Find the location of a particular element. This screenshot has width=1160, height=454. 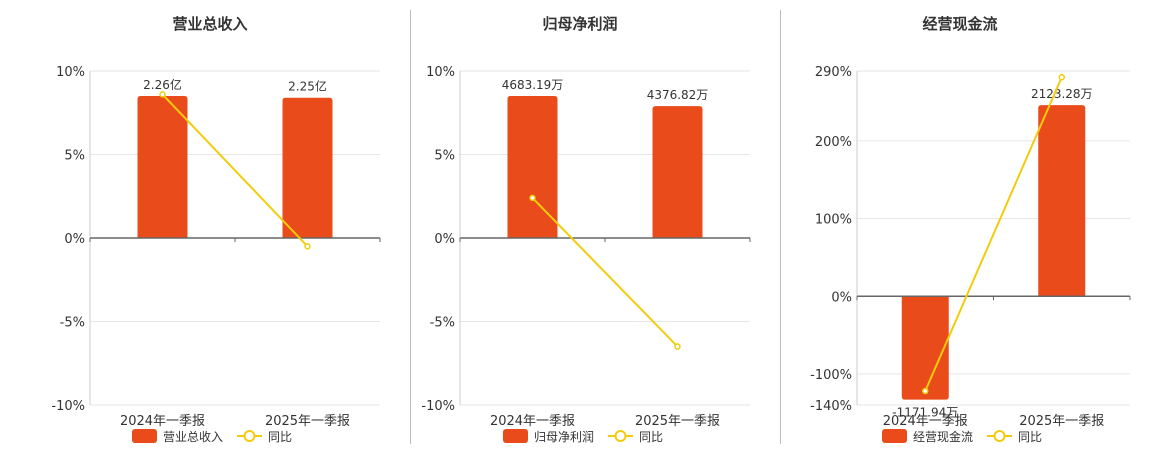

y-tick-label: -140% is located at coordinates (831, 406).